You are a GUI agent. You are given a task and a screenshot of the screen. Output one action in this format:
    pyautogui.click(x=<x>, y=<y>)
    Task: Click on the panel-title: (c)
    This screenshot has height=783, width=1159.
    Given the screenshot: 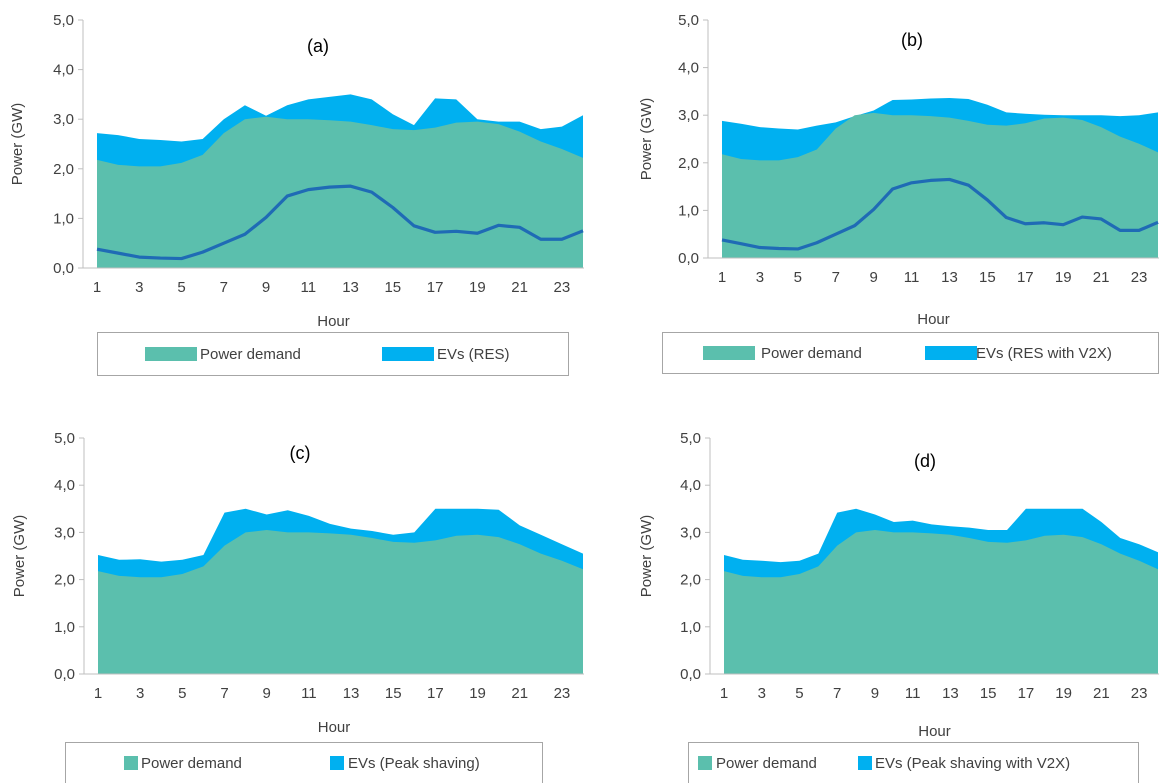 What is the action you would take?
    pyautogui.click(x=300, y=453)
    